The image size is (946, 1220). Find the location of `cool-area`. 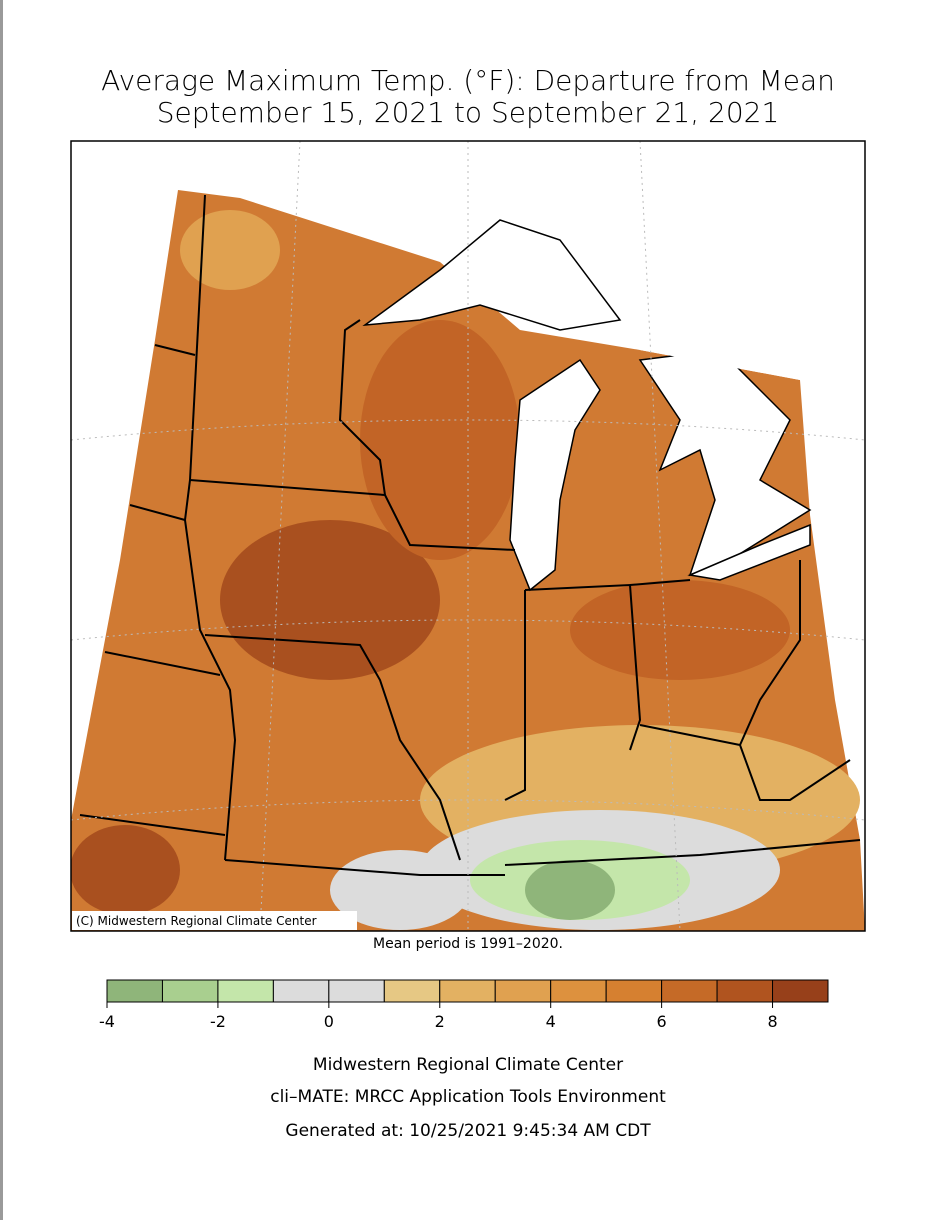

cool-area is located at coordinates (230, 250).